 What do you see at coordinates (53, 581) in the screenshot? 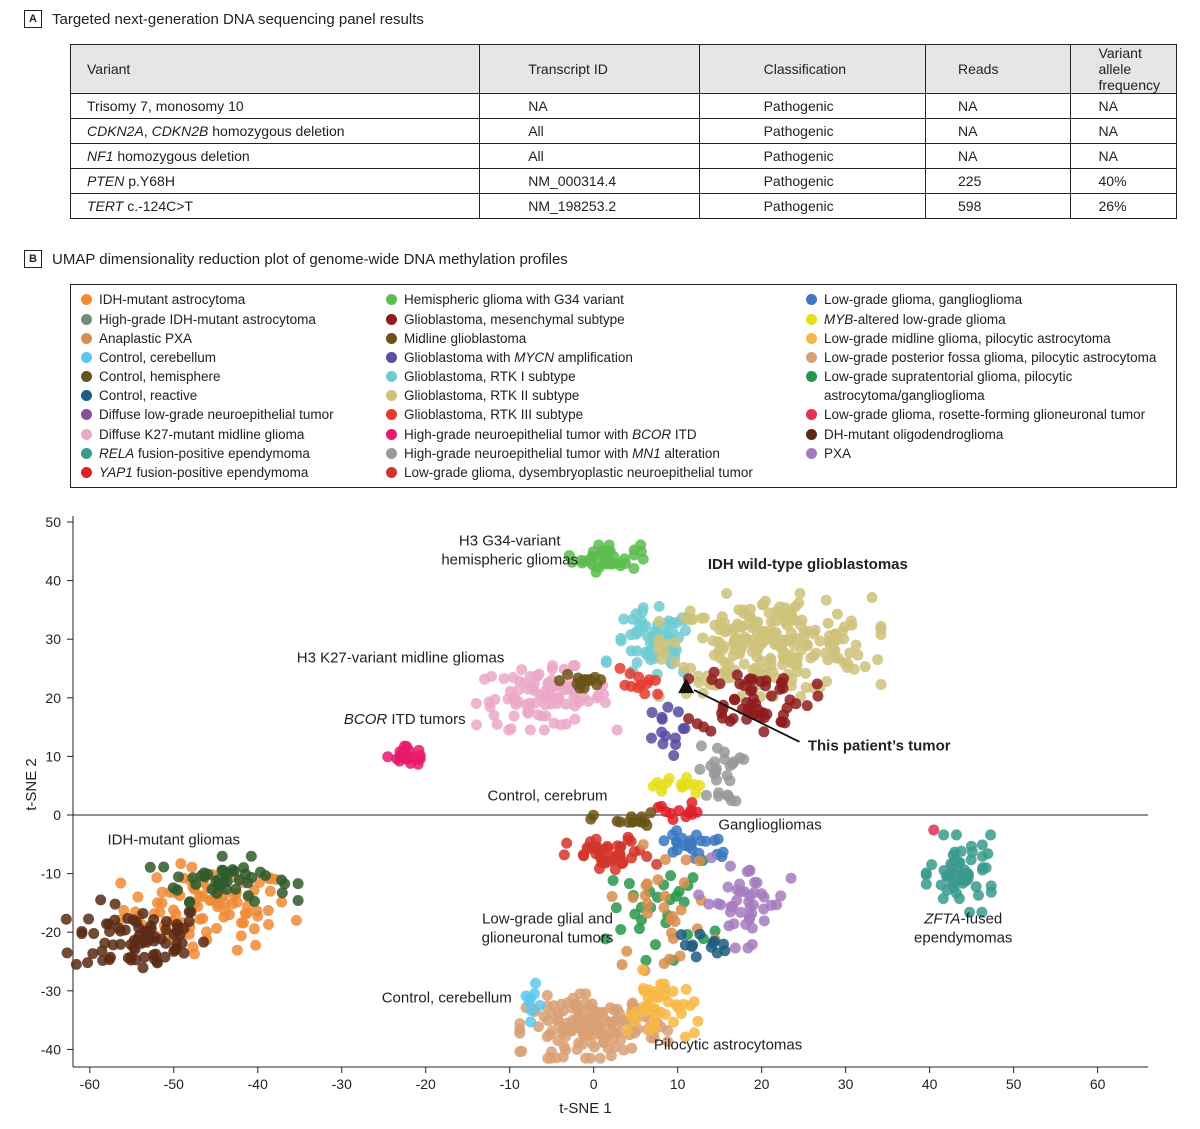
I see `y-tick-label: 40` at bounding box center [53, 581].